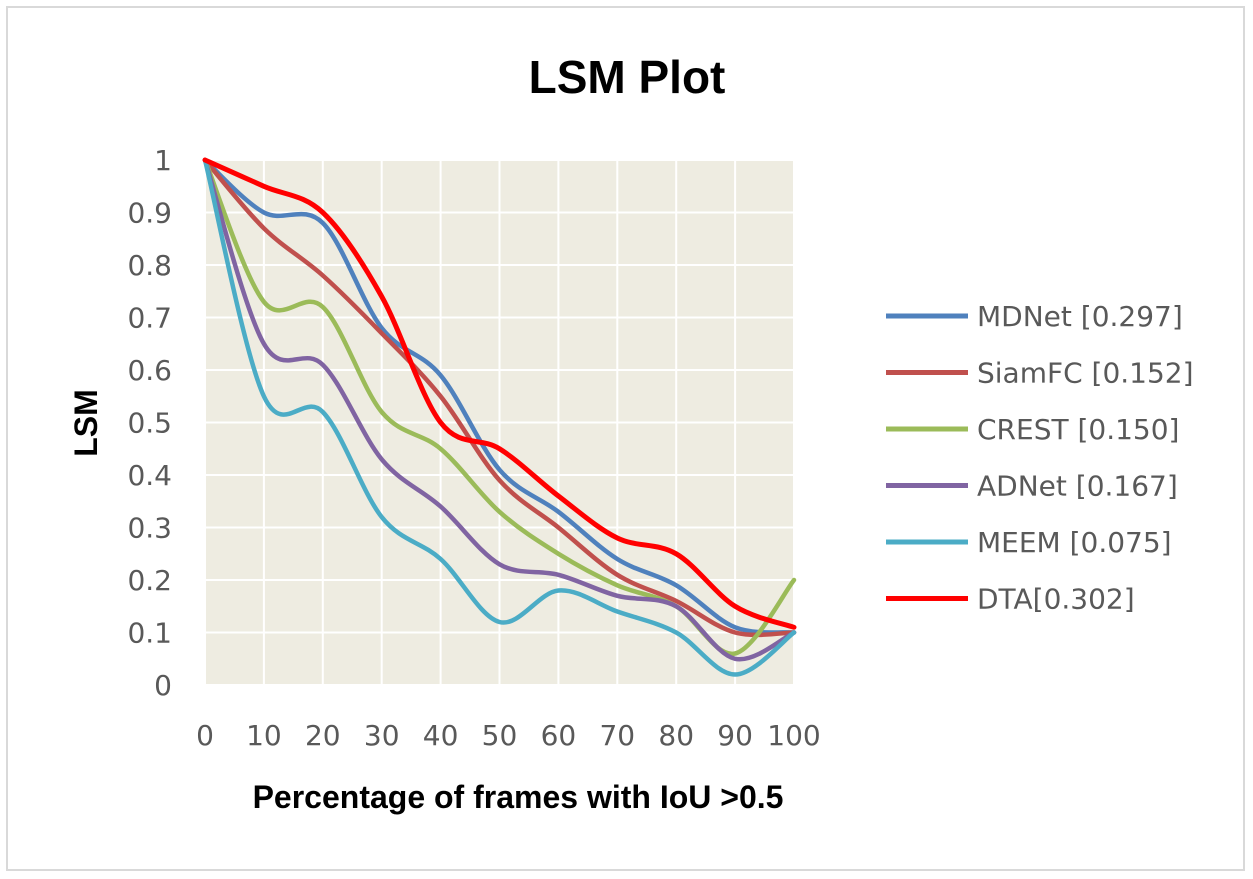 Image resolution: width=1253 pixels, height=879 pixels. Describe the element at coordinates (163, 160) in the screenshot. I see `y-tick-label: 1` at that location.